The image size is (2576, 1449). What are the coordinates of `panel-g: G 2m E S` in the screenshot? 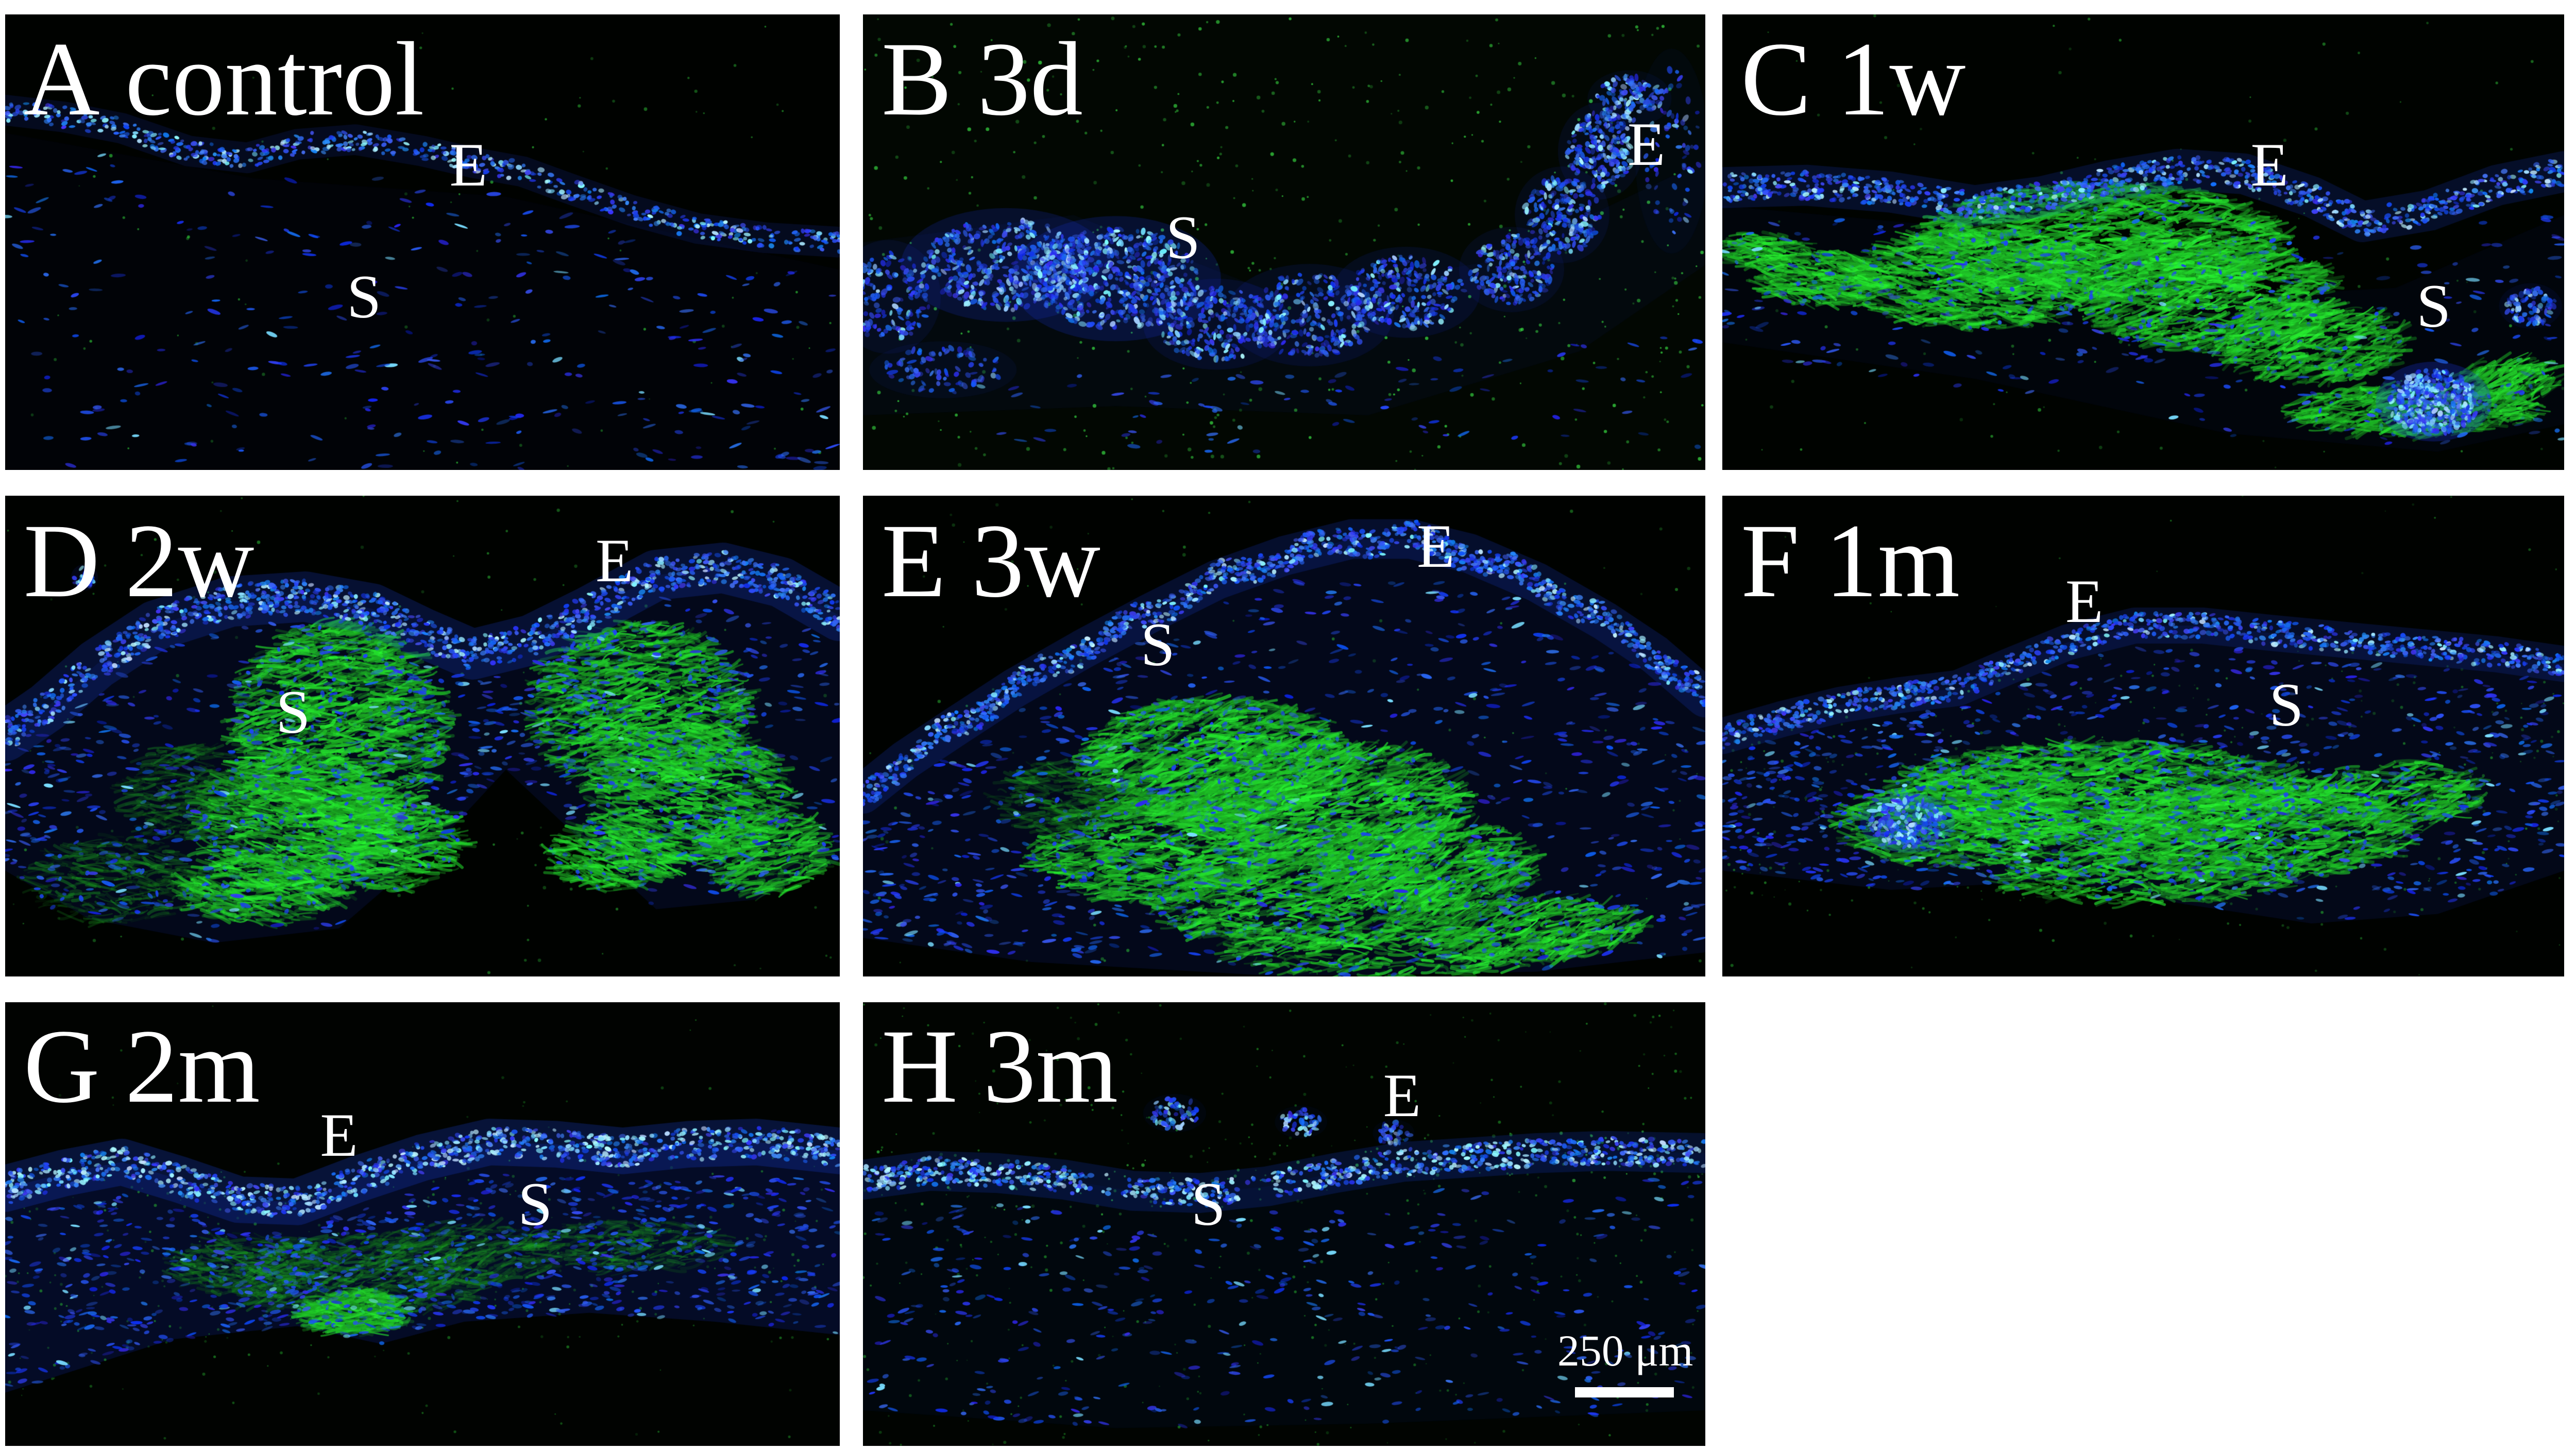 It's located at (422, 1224).